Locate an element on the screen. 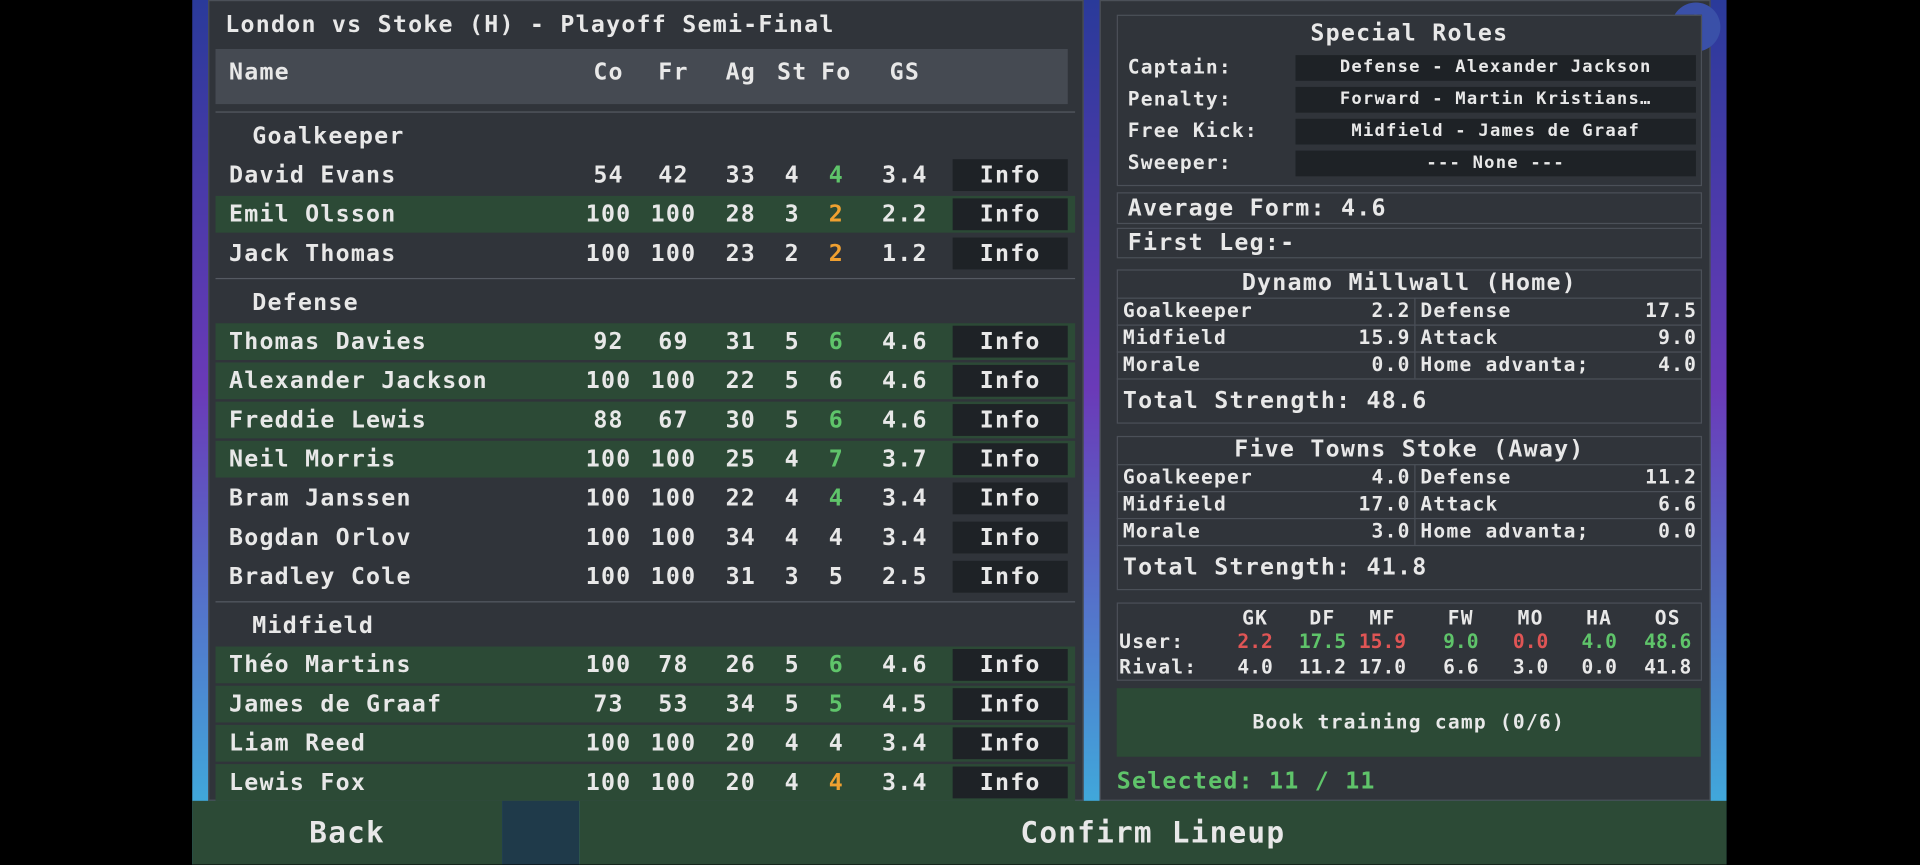 This screenshot has width=1920, height=865. stat-cell: 3 is located at coordinates (792, 214).